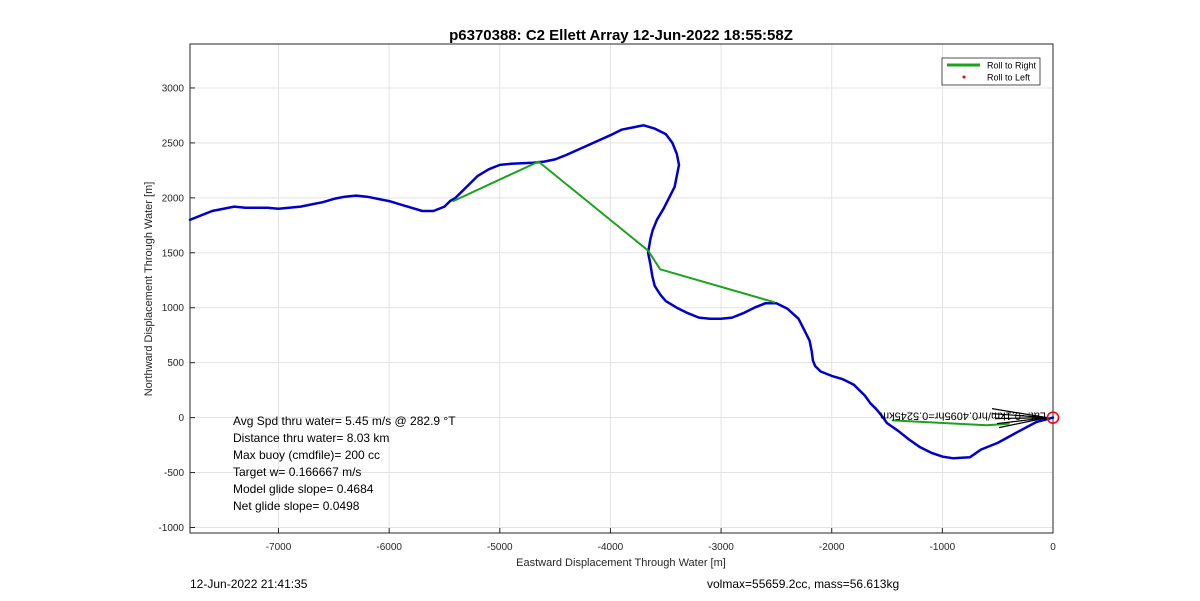  I want to click on y-tick-label-8: 3000, so click(173, 88).